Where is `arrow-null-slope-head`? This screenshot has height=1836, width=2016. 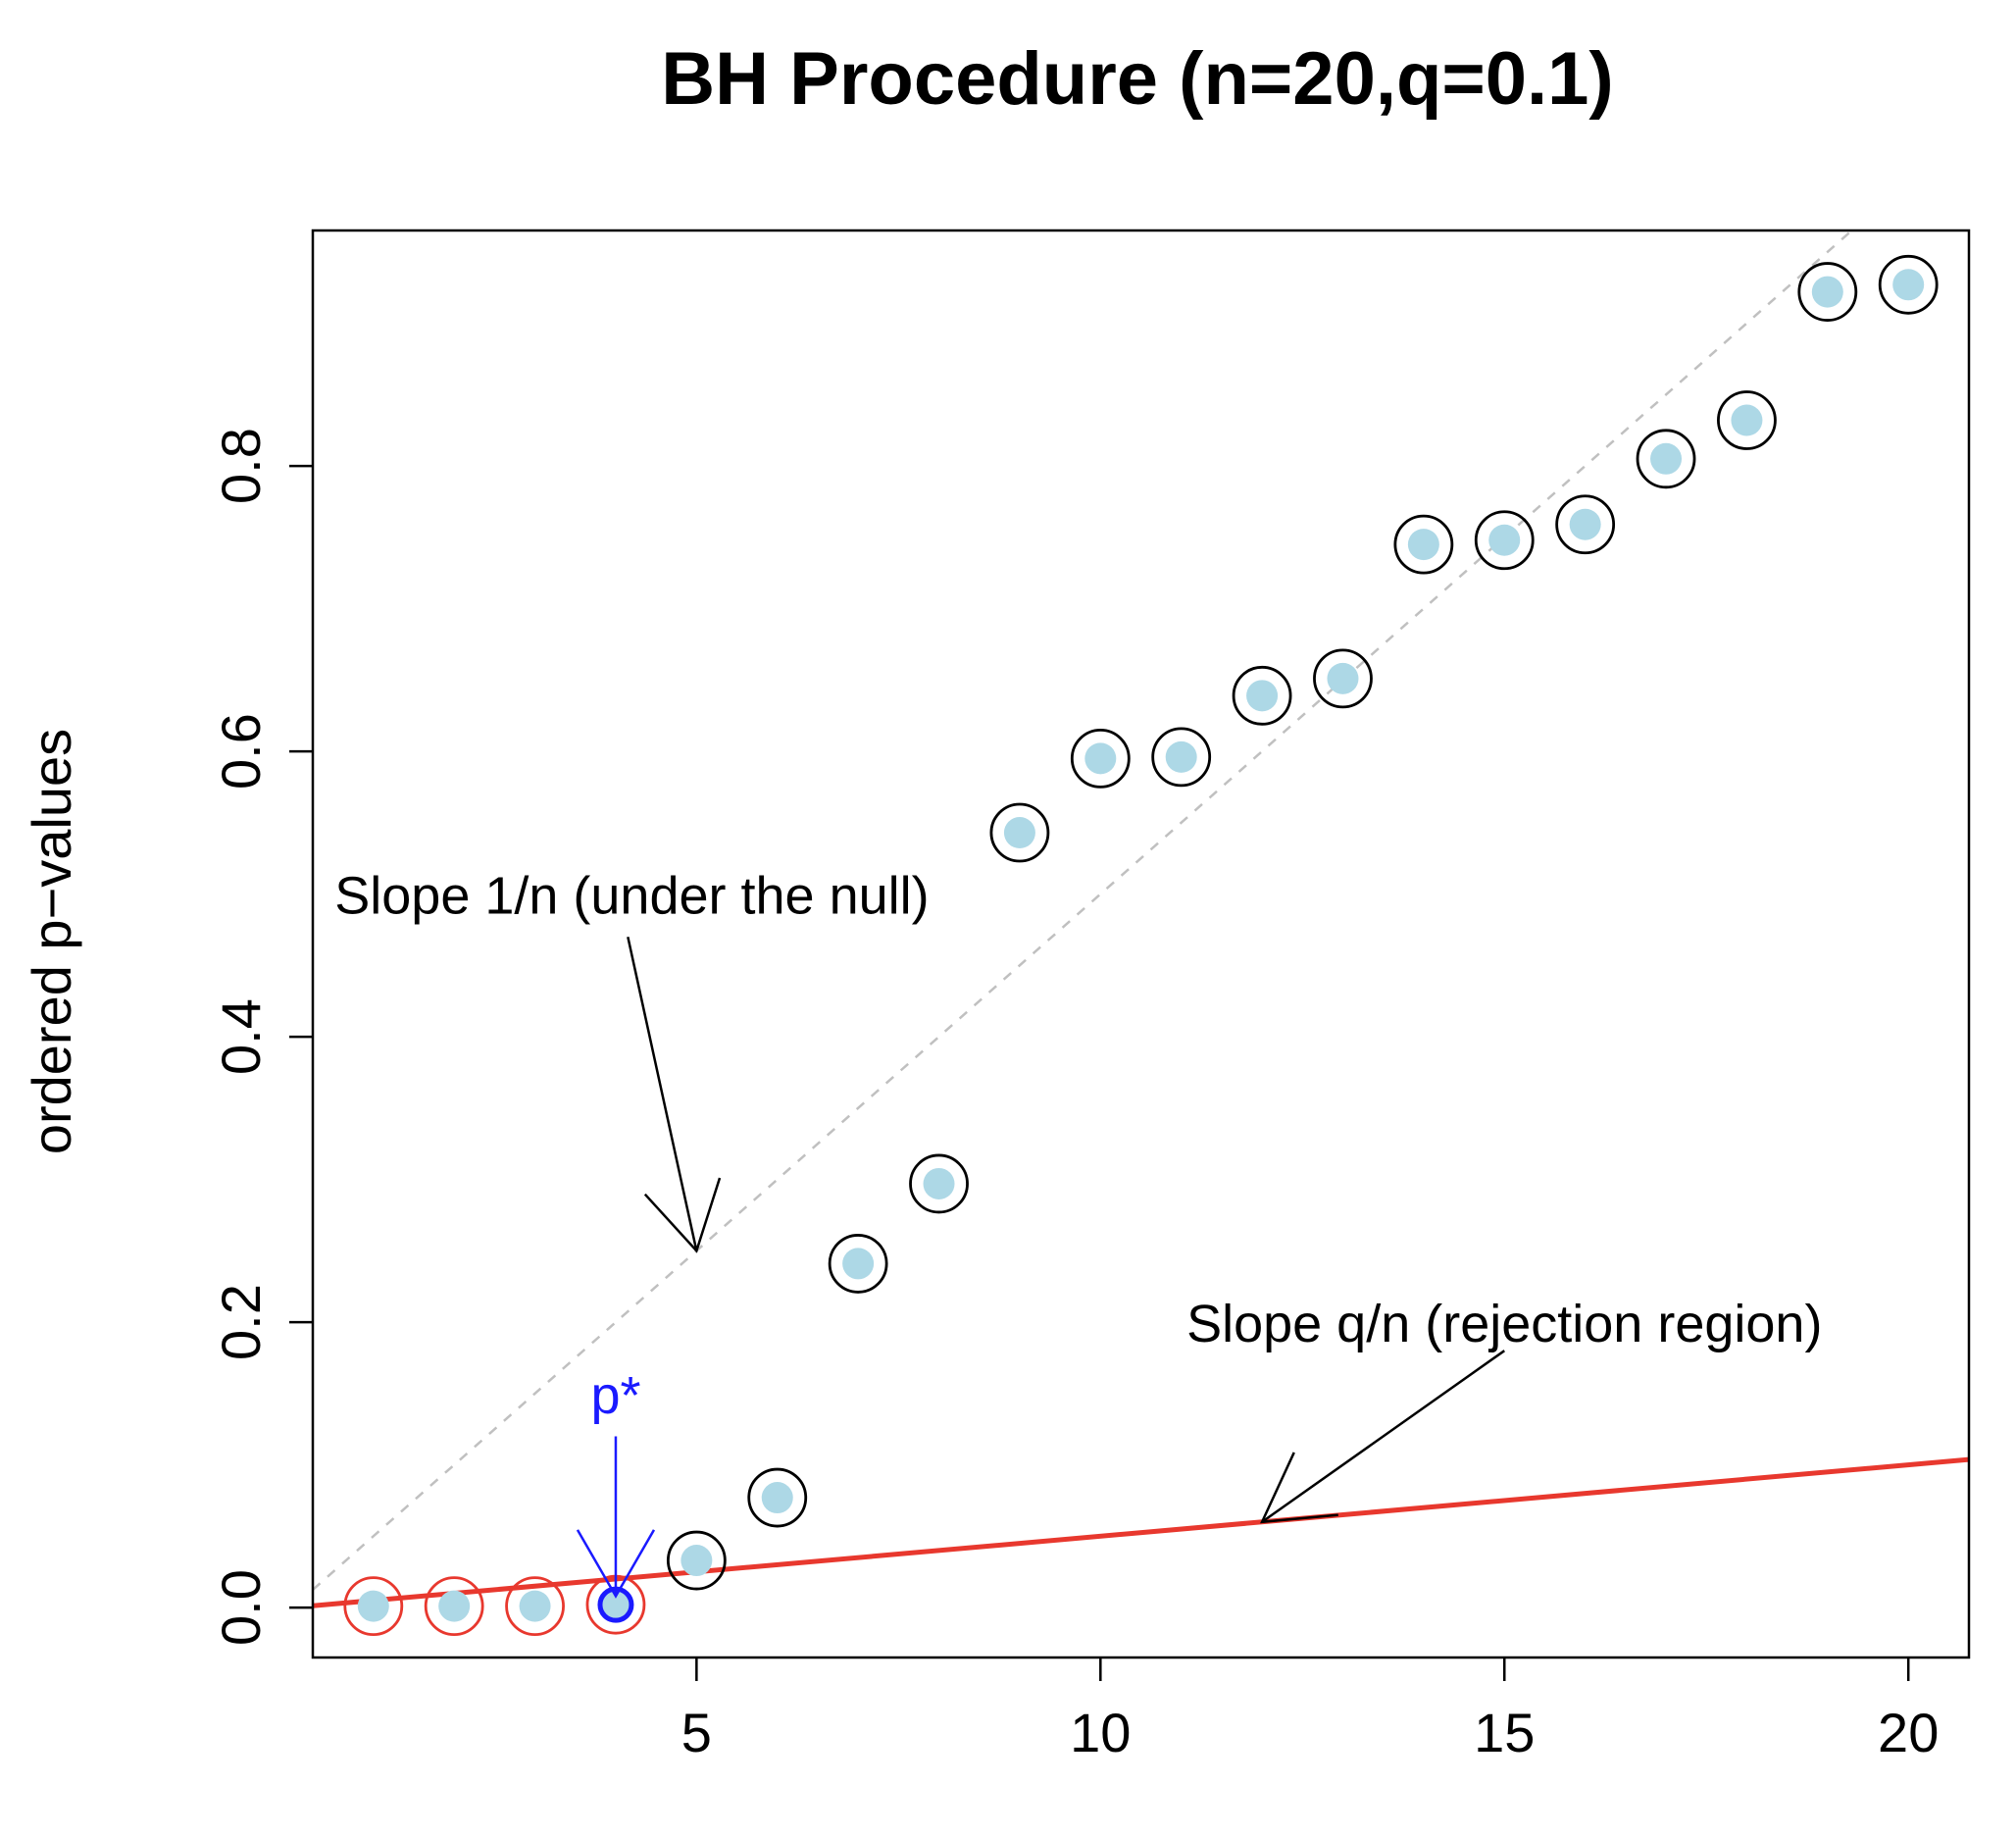
arrow-null-slope-head is located at coordinates (682, 1215).